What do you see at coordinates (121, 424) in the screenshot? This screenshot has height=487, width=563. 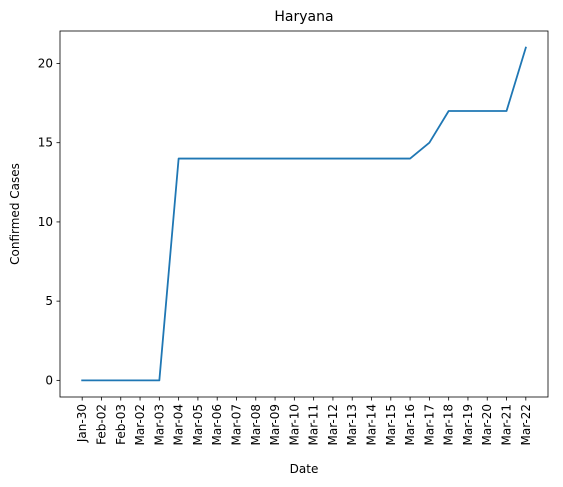 I see `x-tick-label-2: Feb-03` at bounding box center [121, 424].